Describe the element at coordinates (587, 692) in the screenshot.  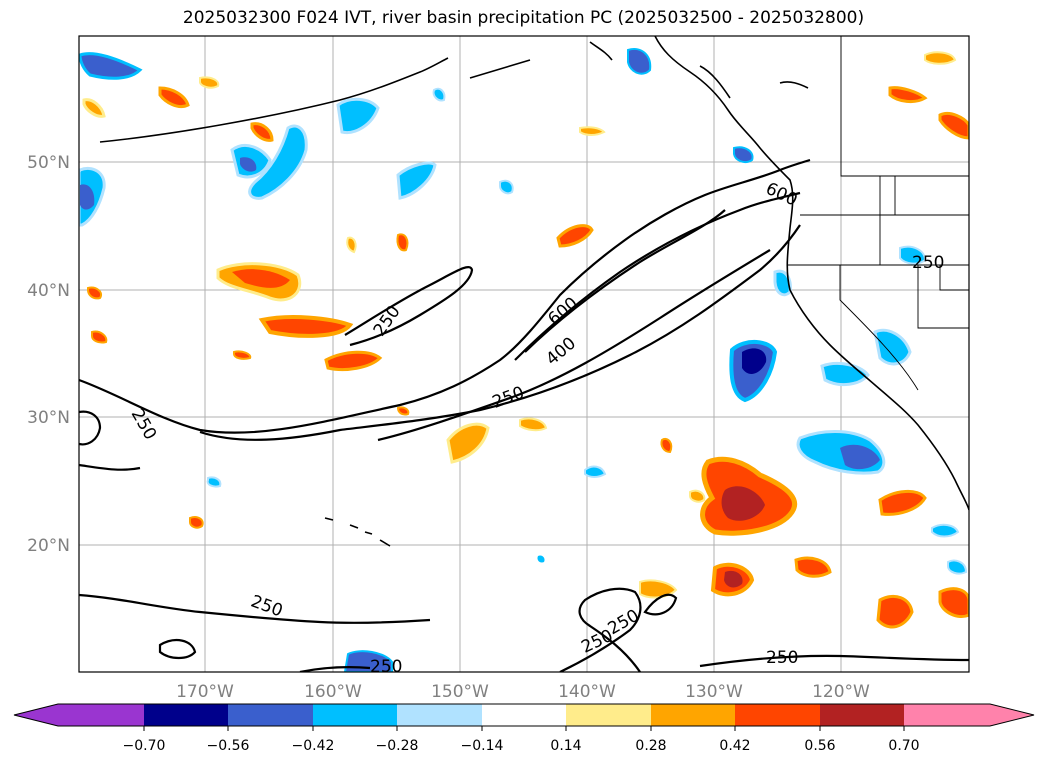
I see `lon-label: 140°W` at that location.